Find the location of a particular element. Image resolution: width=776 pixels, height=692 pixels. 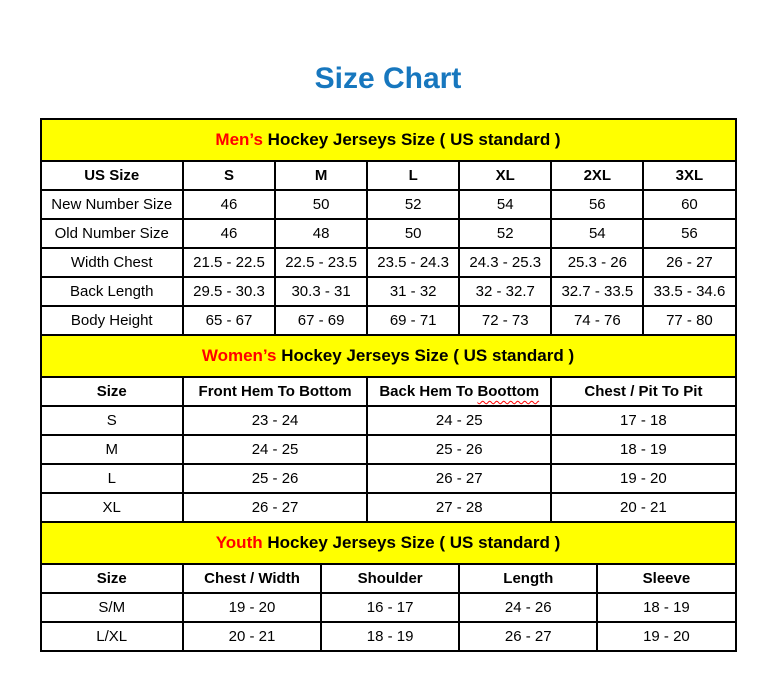

row-label: S is located at coordinates (111, 420).